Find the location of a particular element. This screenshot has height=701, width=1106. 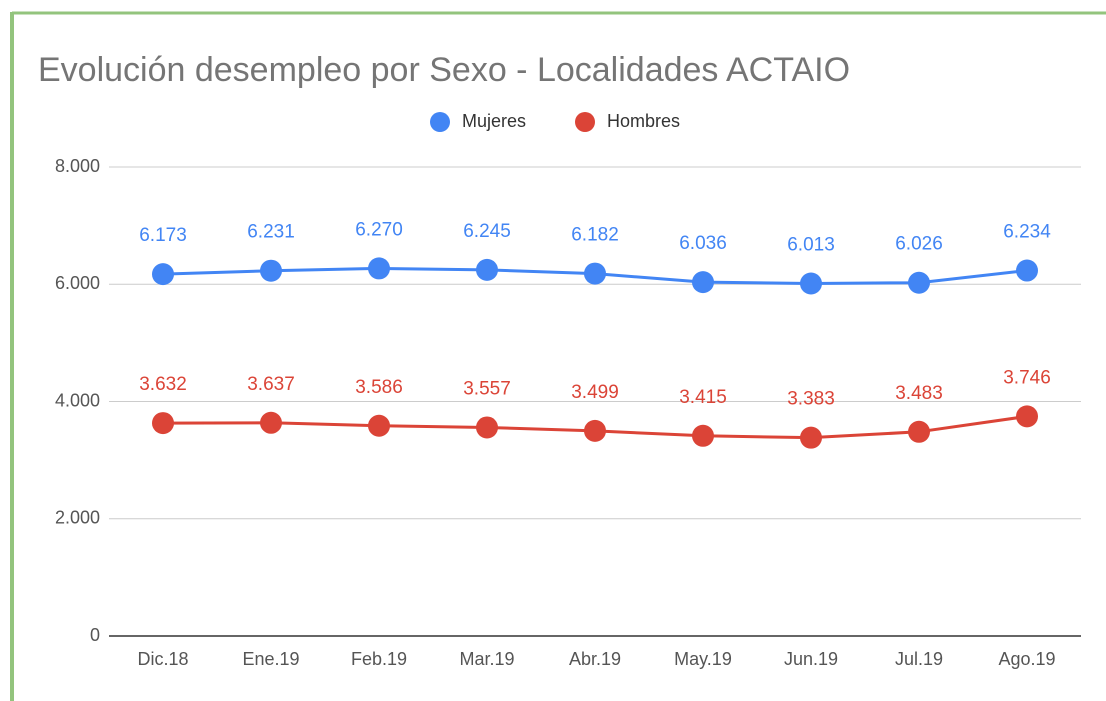

x-tick-label: Ago.19 is located at coordinates (1026, 659).